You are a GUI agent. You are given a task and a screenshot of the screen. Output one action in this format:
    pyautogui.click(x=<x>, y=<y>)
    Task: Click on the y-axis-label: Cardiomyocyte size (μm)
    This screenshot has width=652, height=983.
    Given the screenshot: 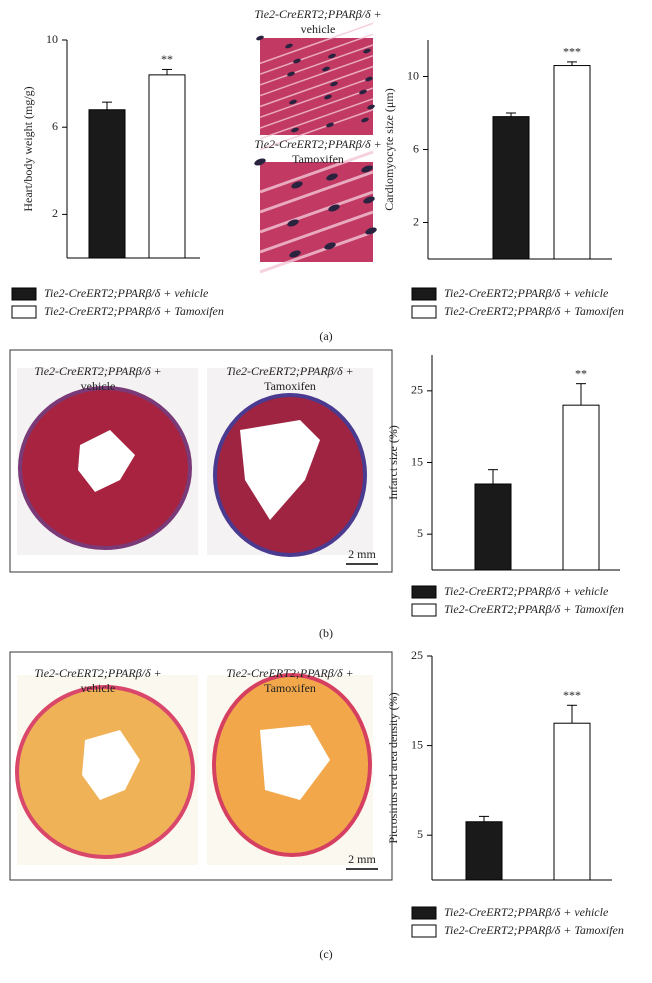 What is the action you would take?
    pyautogui.click(x=389, y=149)
    